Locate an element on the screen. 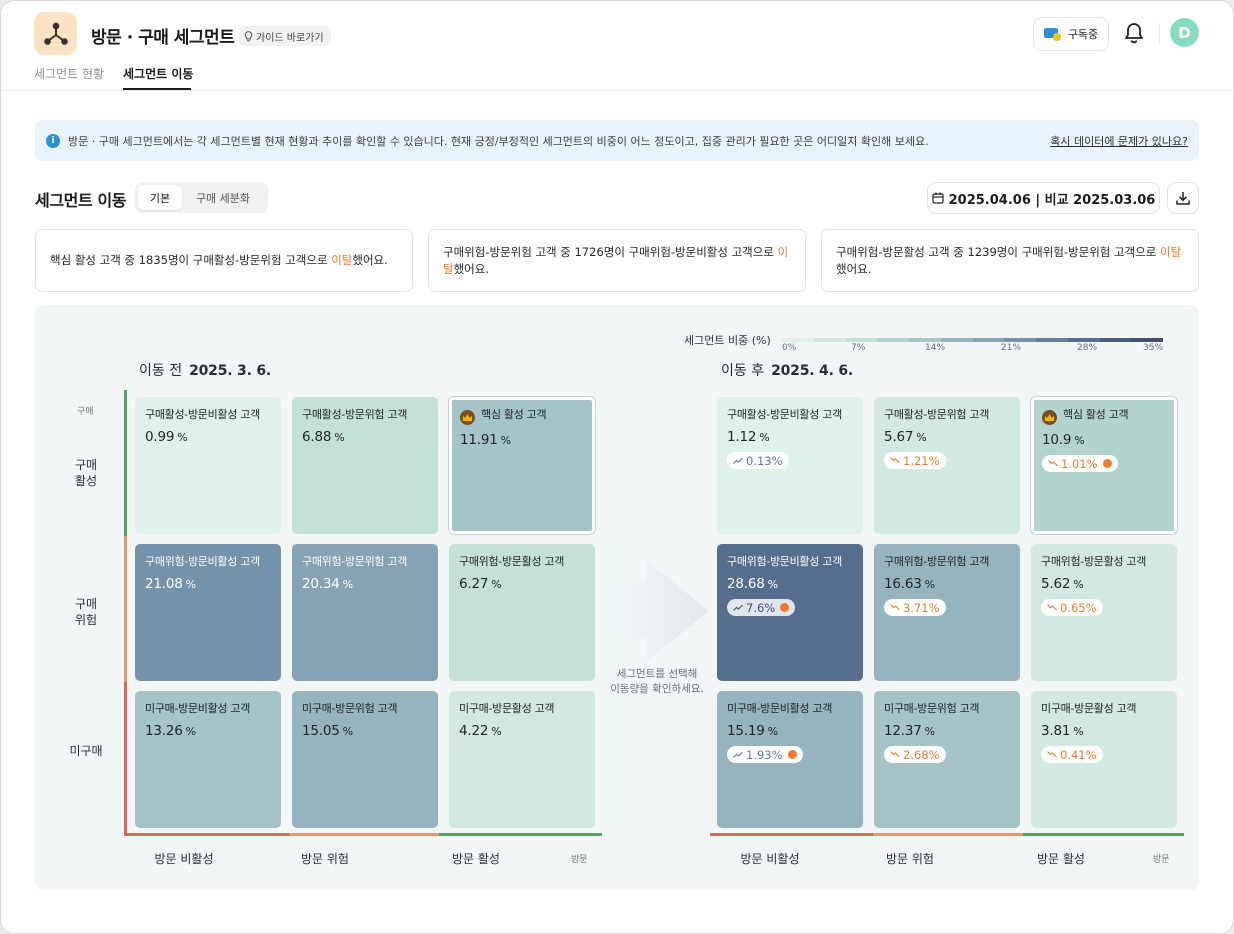 The height and width of the screenshot is (934, 1234). cell-name: 핵심 활성 고객 is located at coordinates (522, 416).